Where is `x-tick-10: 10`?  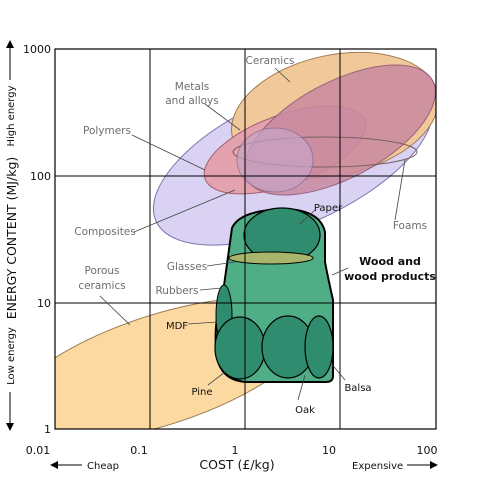
x-tick-10: 10 is located at coordinates (329, 450).